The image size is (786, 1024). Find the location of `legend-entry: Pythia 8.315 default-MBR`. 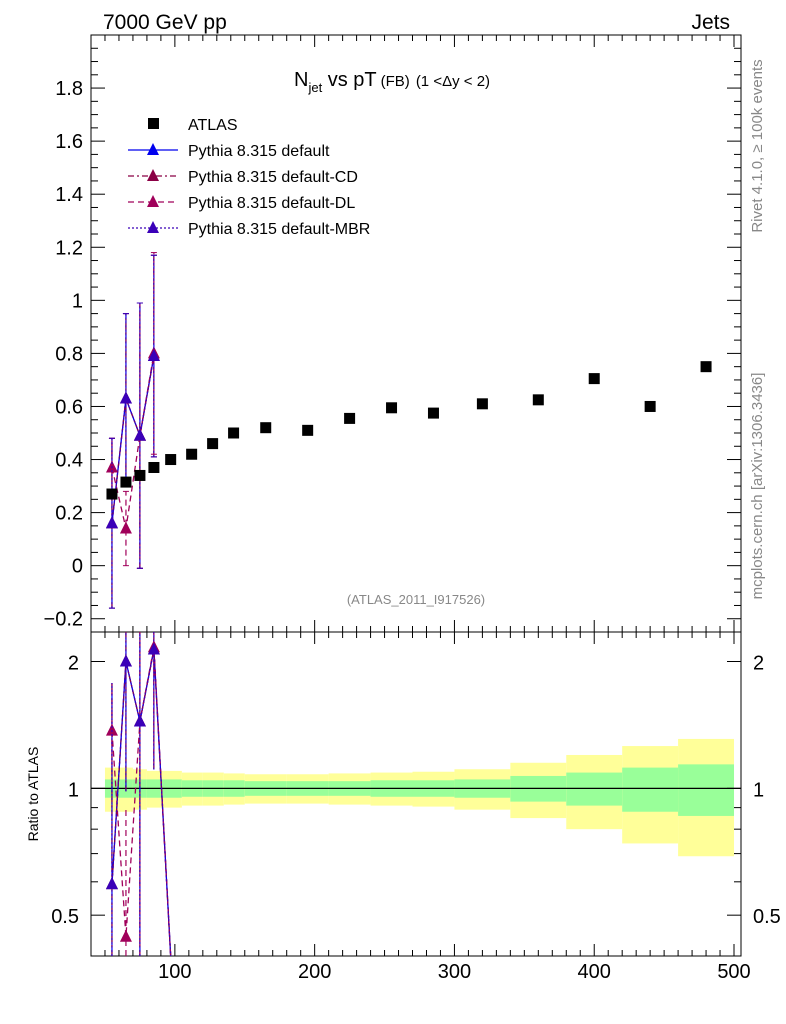

legend-entry: Pythia 8.315 default-MBR is located at coordinates (249, 229).